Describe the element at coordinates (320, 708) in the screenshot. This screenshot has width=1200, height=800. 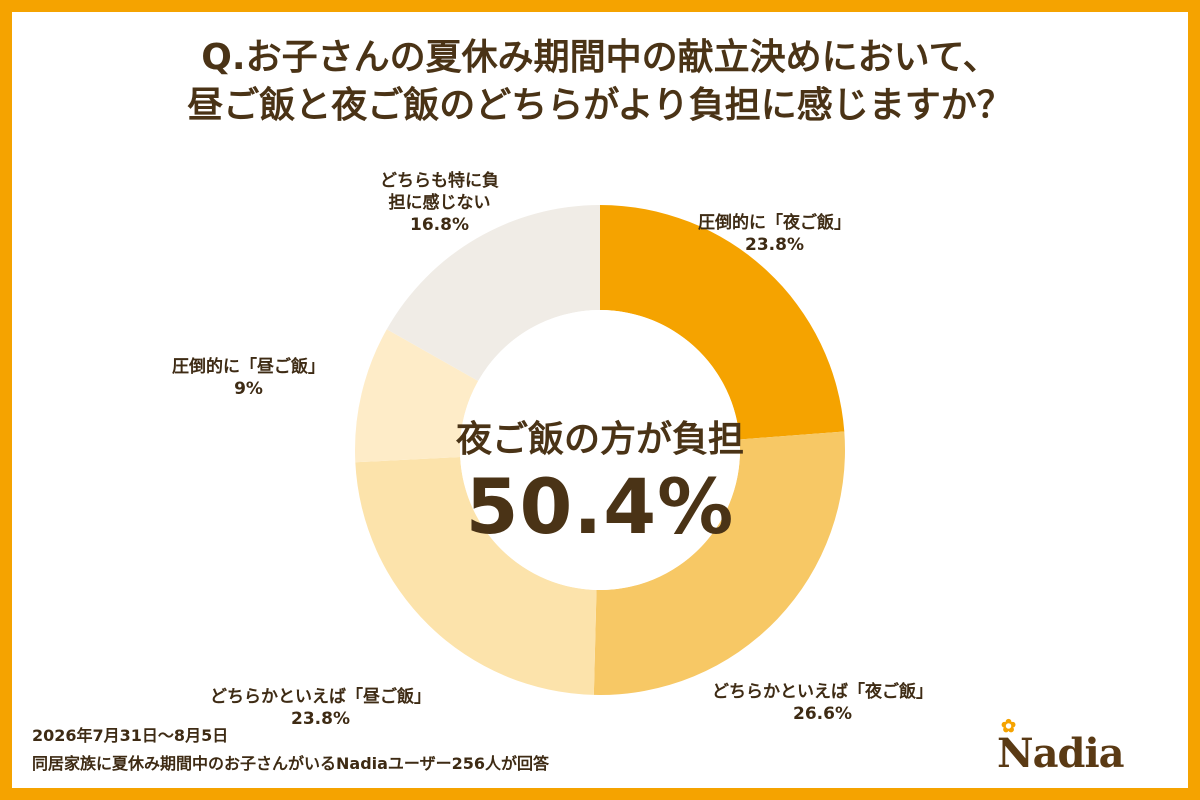
I see `slice-label-2: どちらかといえば「昼ご飯」 23.8%` at that location.